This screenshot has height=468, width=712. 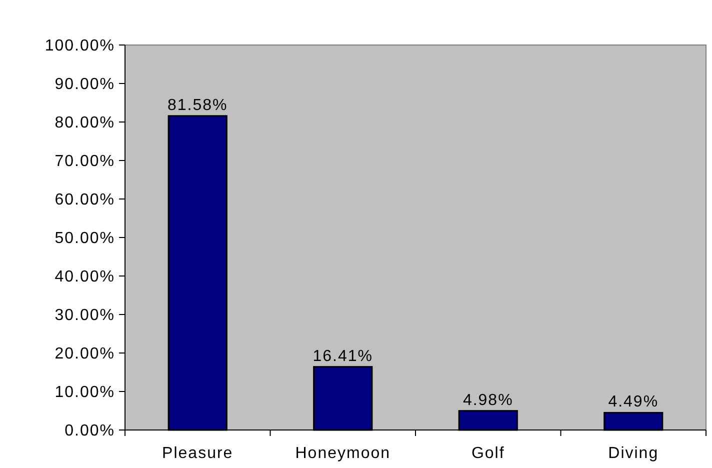 What do you see at coordinates (343, 356) in the screenshot?
I see `data-label: 16.41%` at bounding box center [343, 356].